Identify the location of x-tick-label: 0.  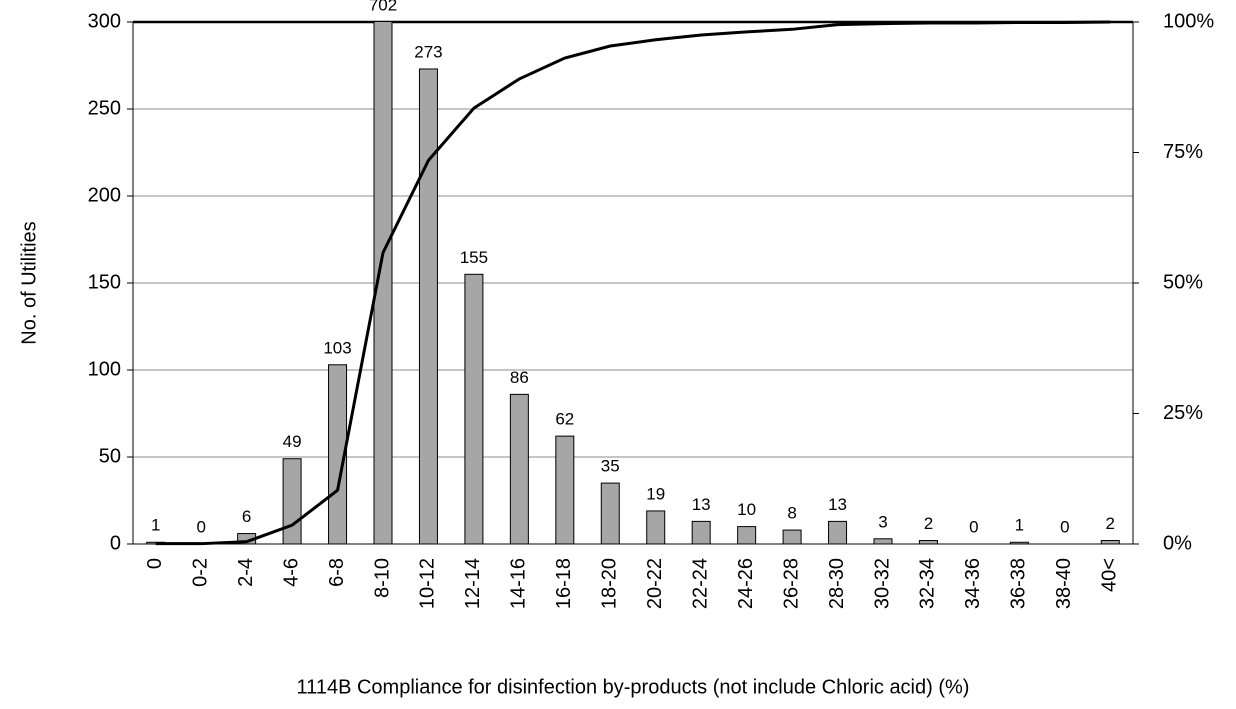
(155, 563).